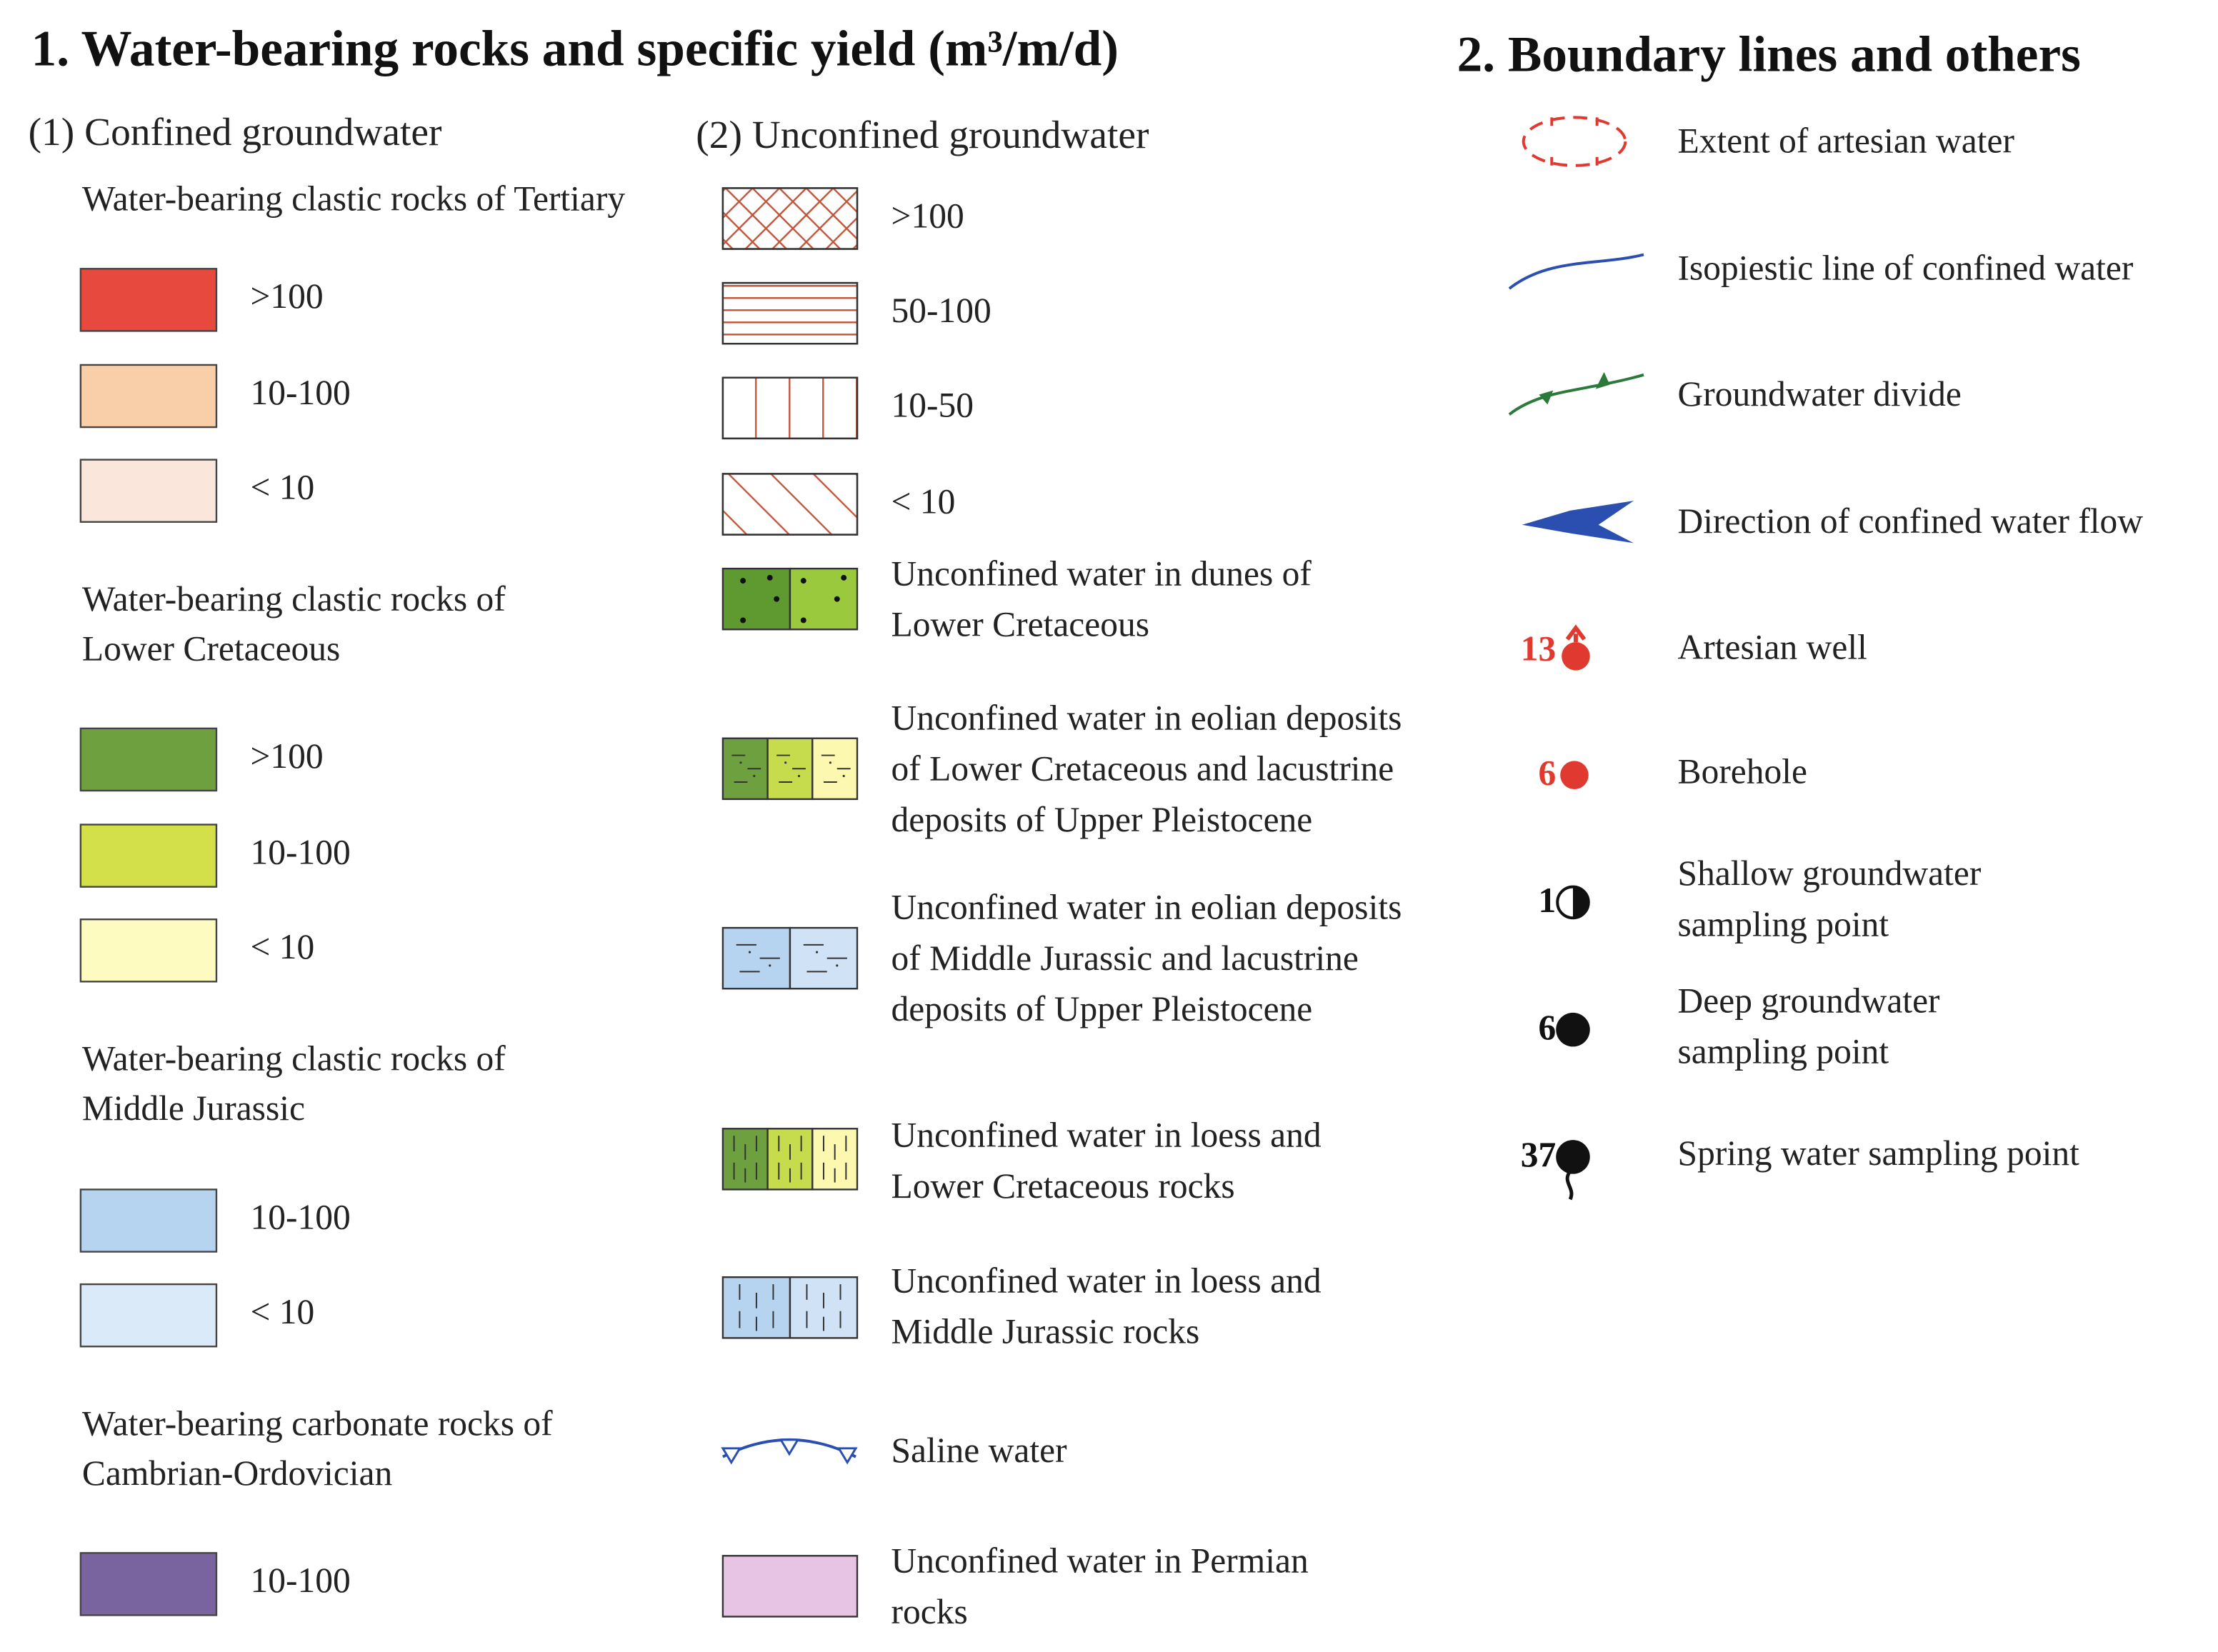  I want to click on deep-point, so click(1573, 1029).